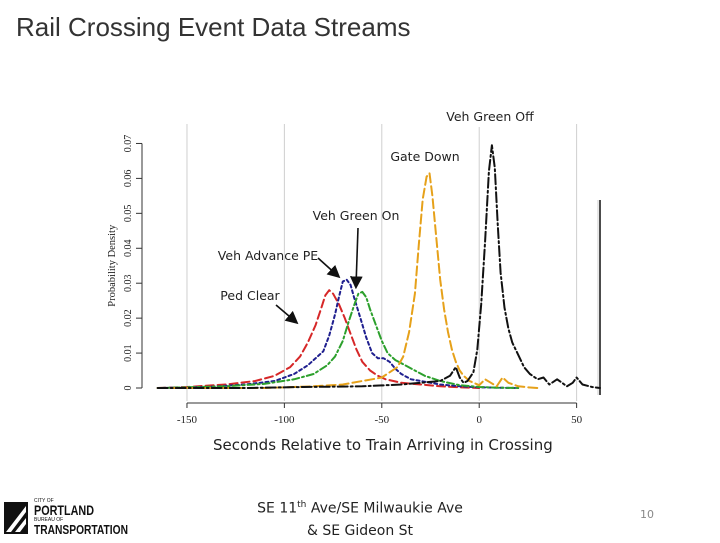 This screenshot has height=543, width=720. I want to click on annotation-label: Gate Down, so click(424, 156).